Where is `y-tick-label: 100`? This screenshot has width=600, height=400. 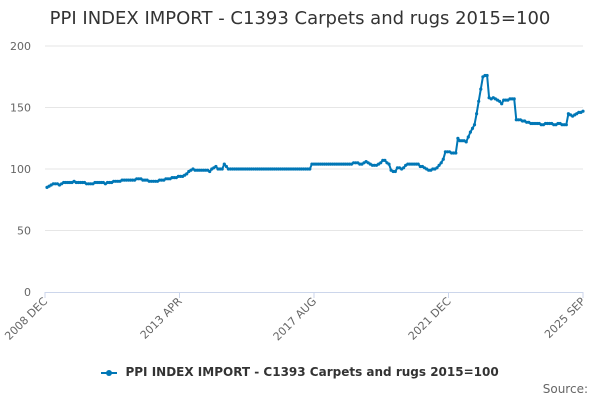
y-tick-label: 100 is located at coordinates (20, 169).